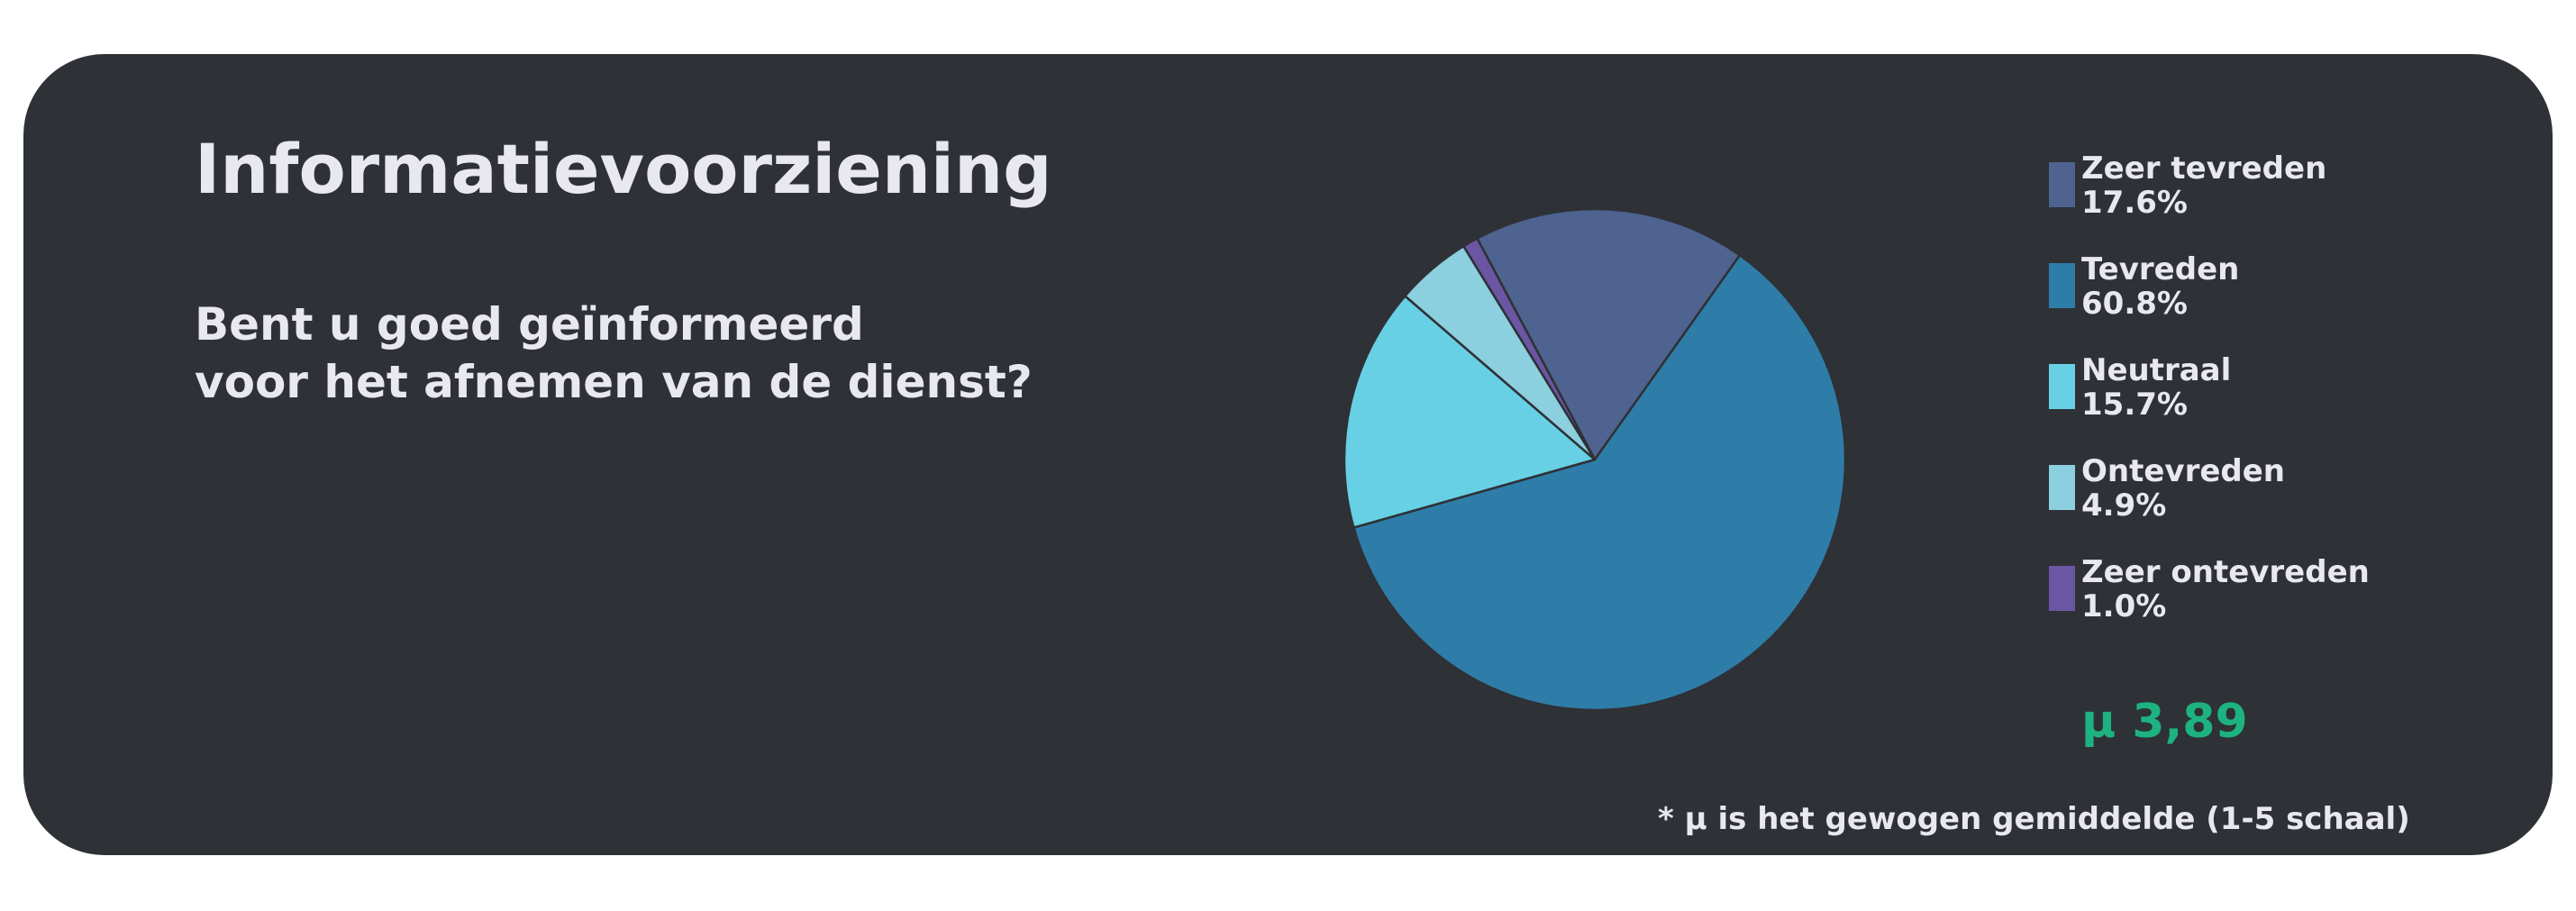 This screenshot has height=911, width=2576. I want to click on legend-text: Zeer tevreden 17.6%, so click(2203, 185).